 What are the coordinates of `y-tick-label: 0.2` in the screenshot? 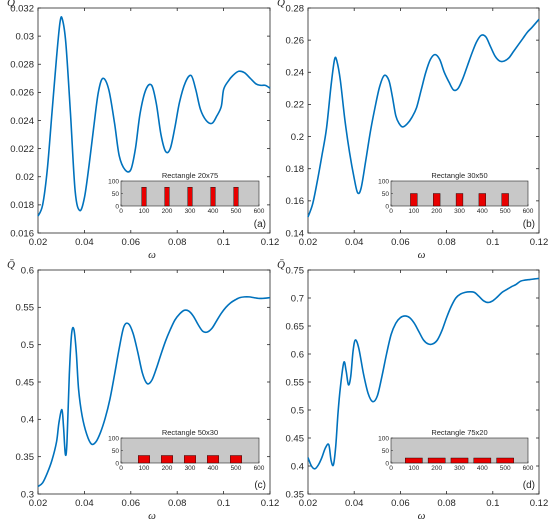 It's located at (297, 137).